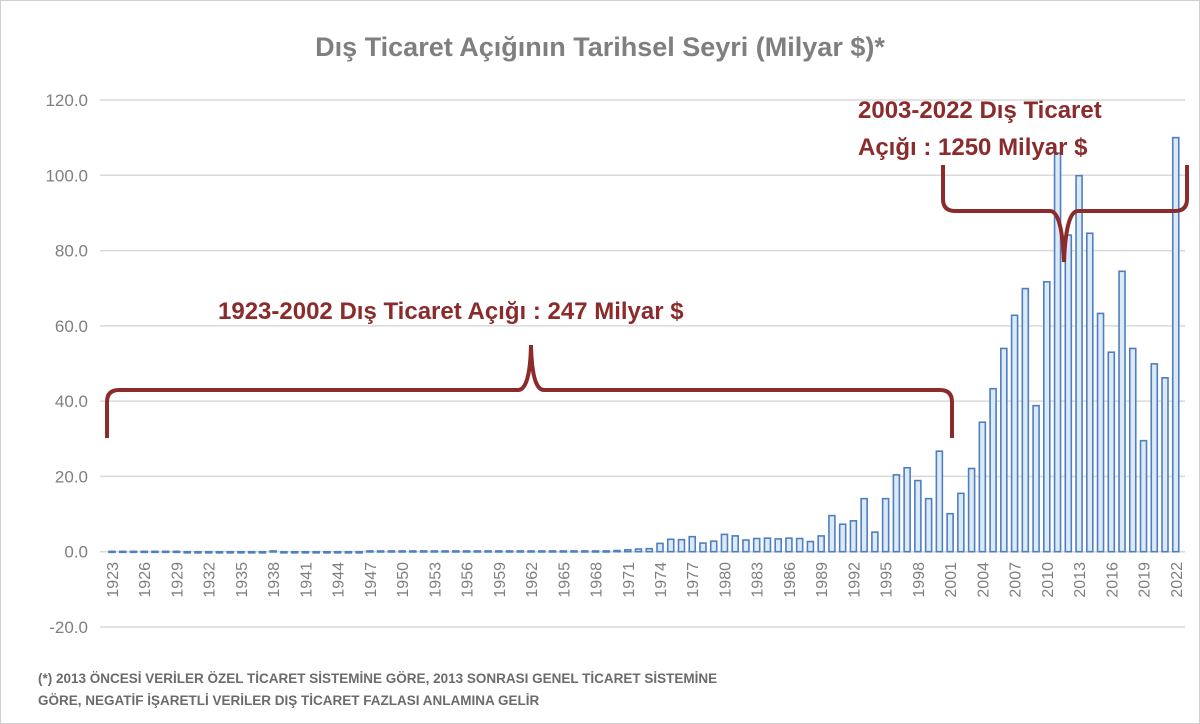 The height and width of the screenshot is (724, 1200). Describe the element at coordinates (133, 552) in the screenshot. I see `bar-1925` at that location.